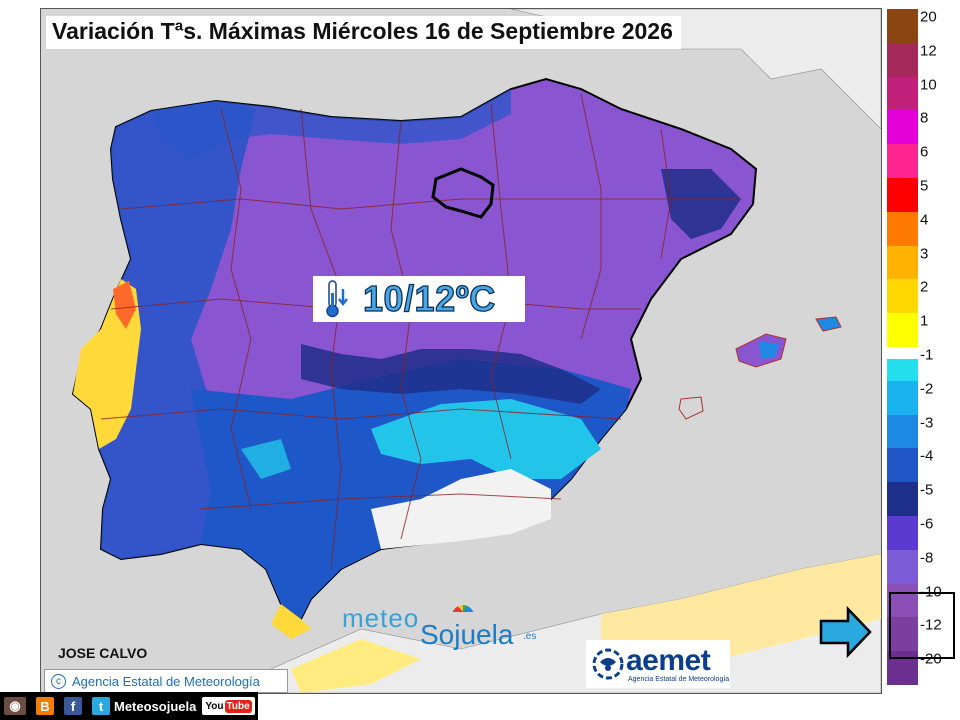 This screenshot has height=720, width=960. I want to click on legend-label: 3, so click(924, 254).